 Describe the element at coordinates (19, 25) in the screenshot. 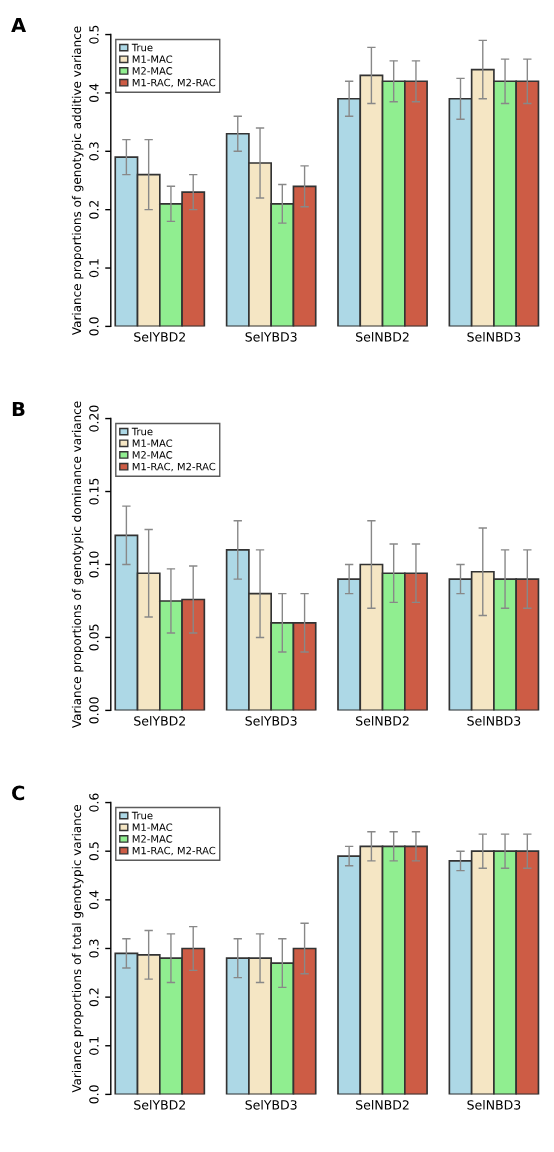

I see `chart-title: A` at that location.